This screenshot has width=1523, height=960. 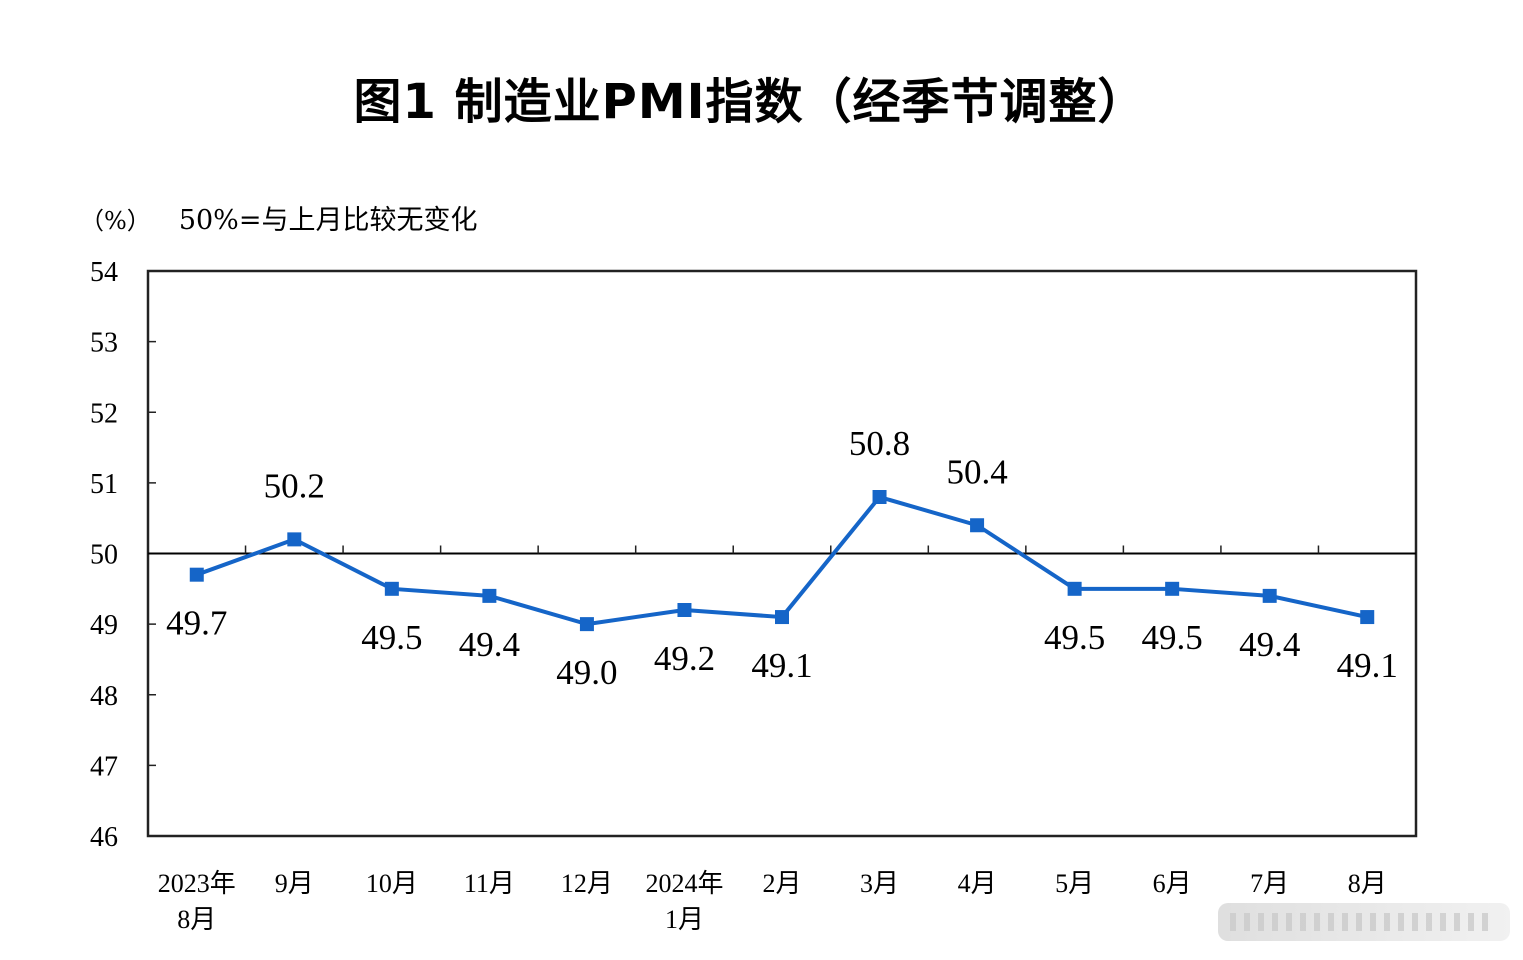 I want to click on axis-note: （%） 50%=与上月比较无变化, so click(x=278, y=217).